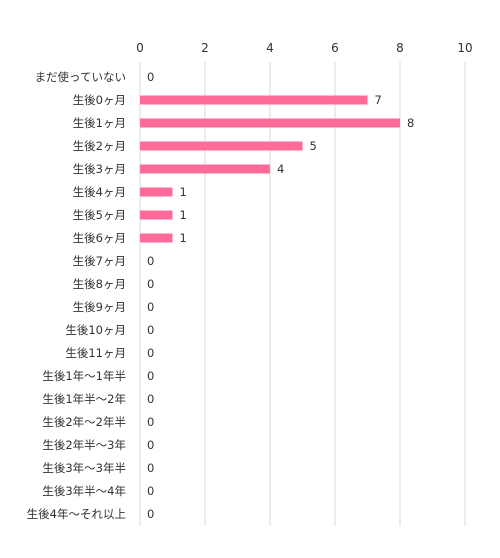 This screenshot has width=500, height=558. I want to click on category-label: 生後1年半〜2年, so click(84, 399).